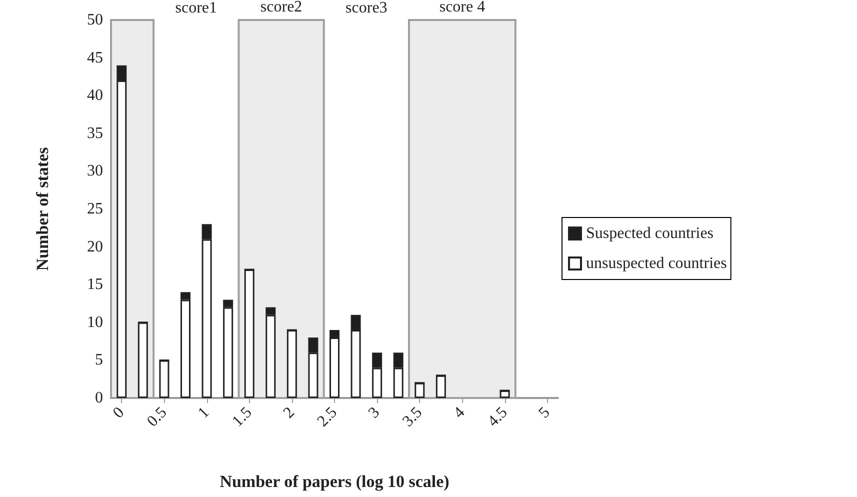  What do you see at coordinates (157, 417) in the screenshot?
I see `x-tick-label: 0.5` at bounding box center [157, 417].